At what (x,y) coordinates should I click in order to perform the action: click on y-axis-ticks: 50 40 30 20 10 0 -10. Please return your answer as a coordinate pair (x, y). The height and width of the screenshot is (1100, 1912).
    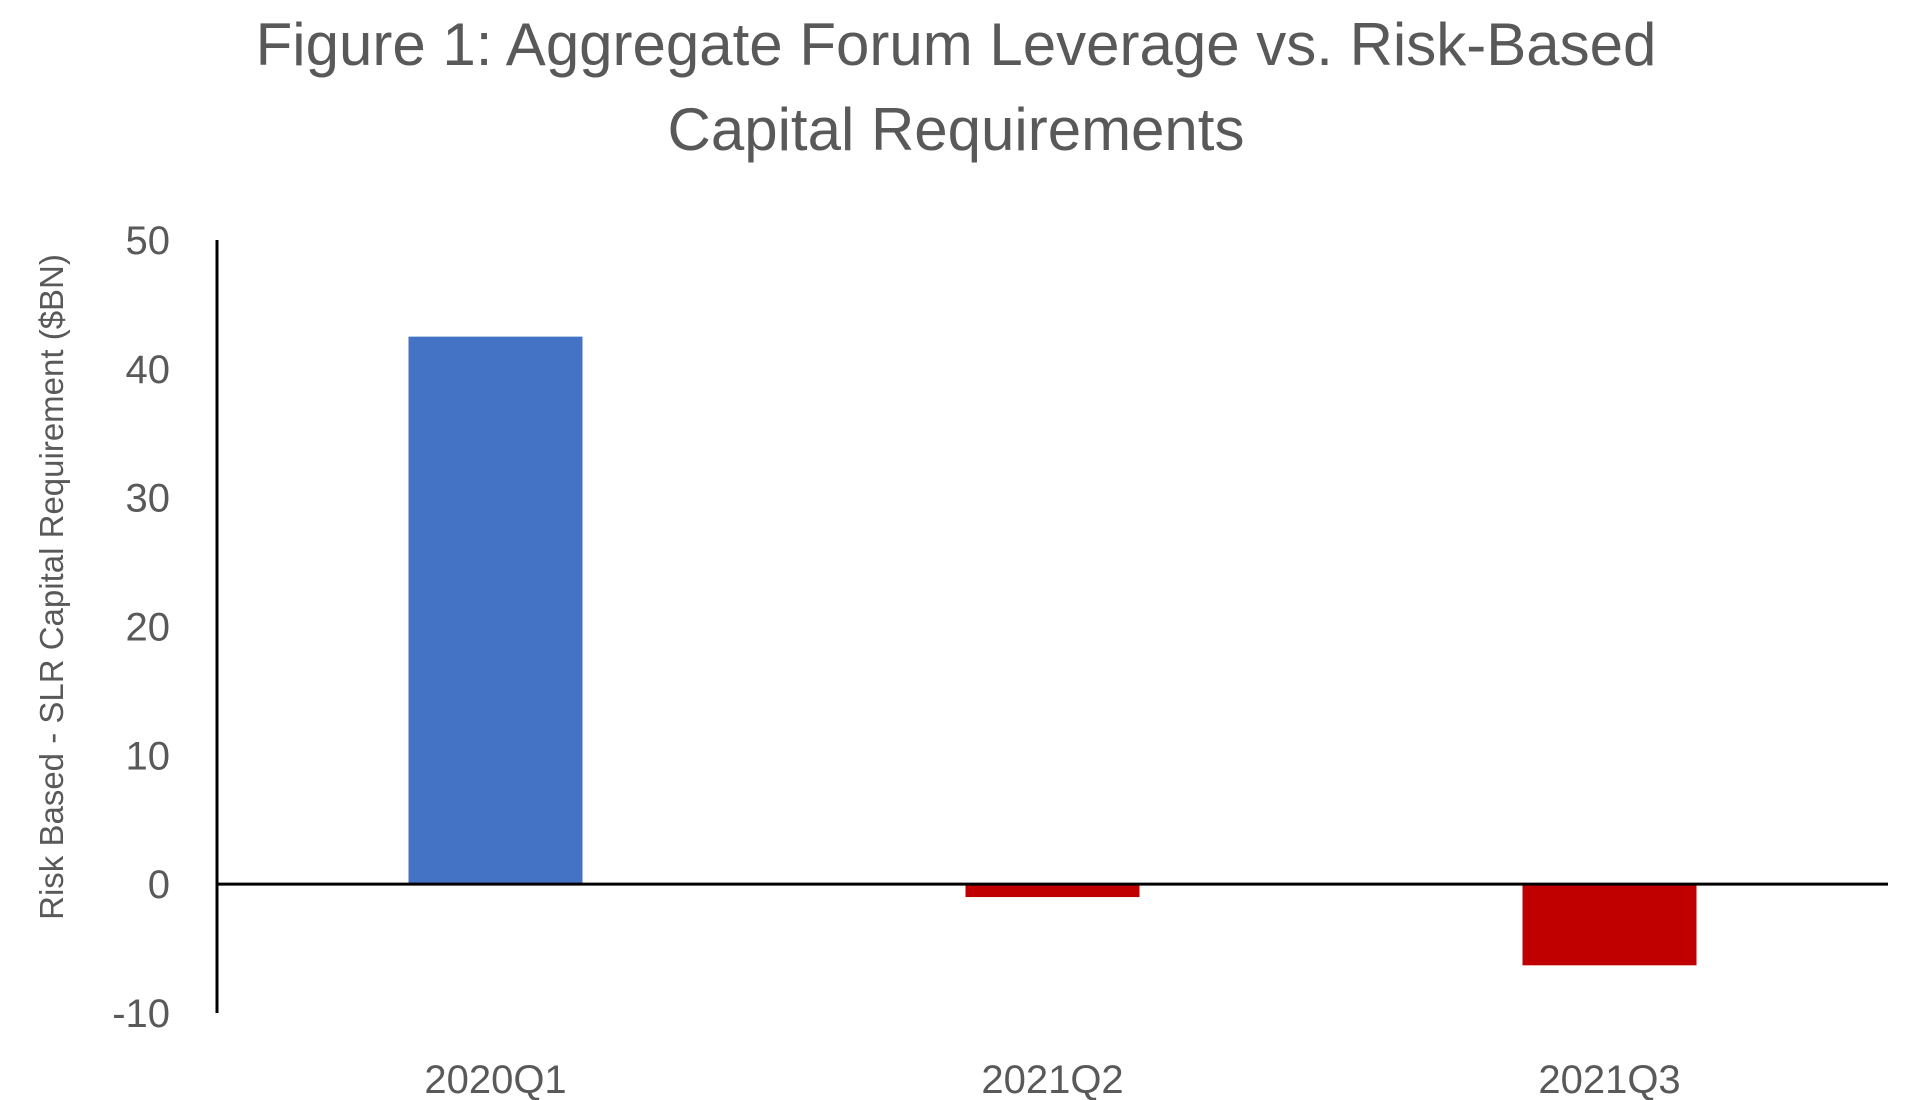
    Looking at the image, I should click on (141, 627).